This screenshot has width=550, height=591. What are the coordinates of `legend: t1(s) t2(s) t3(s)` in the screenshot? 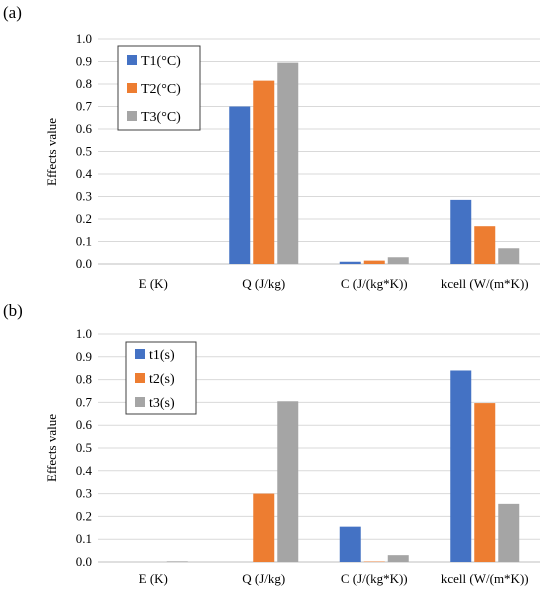 It's located at (161, 378).